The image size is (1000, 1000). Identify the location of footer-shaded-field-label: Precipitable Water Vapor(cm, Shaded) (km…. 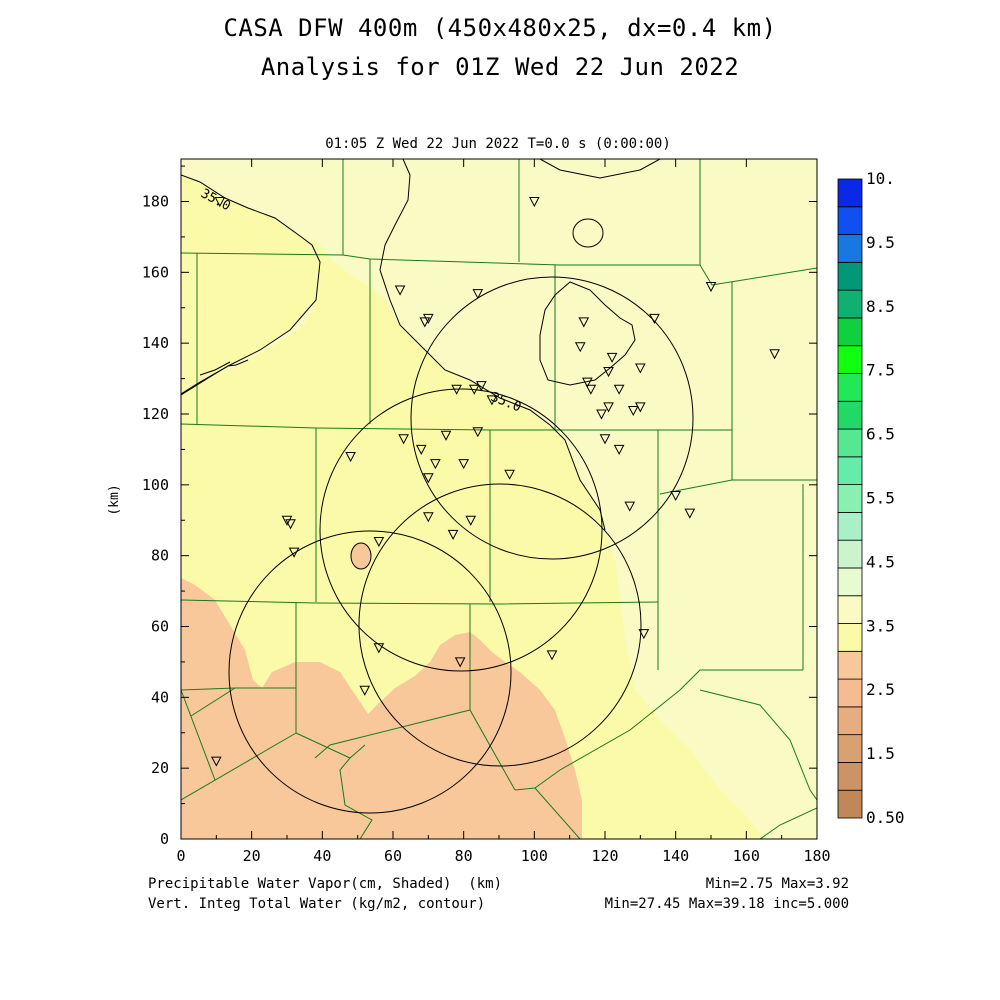
(325, 884).